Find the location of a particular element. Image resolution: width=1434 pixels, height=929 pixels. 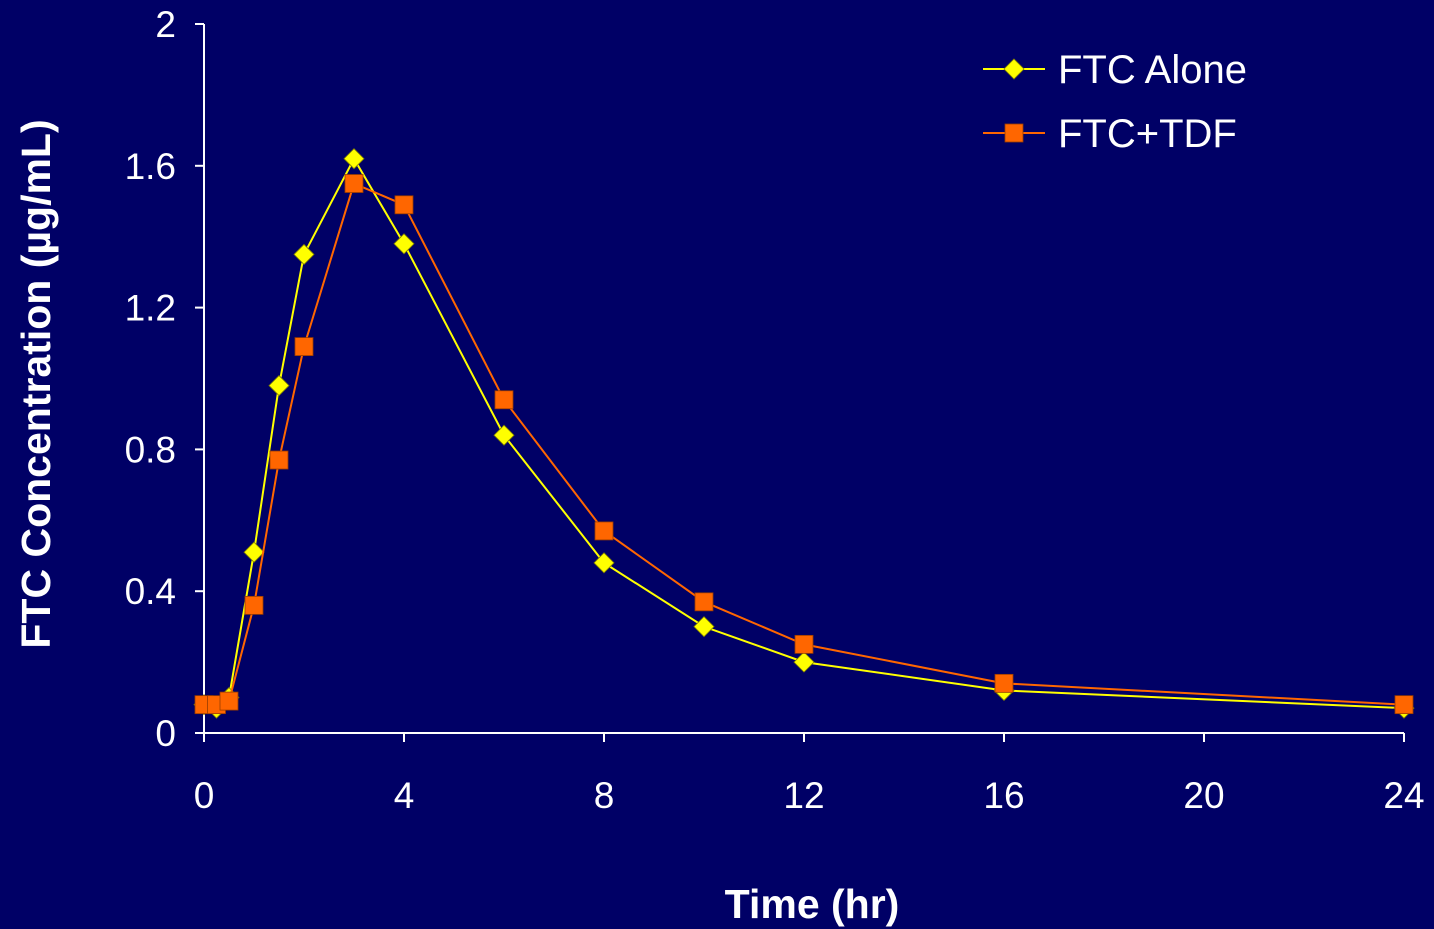

x-tick-label: 24 is located at coordinates (1403, 795).